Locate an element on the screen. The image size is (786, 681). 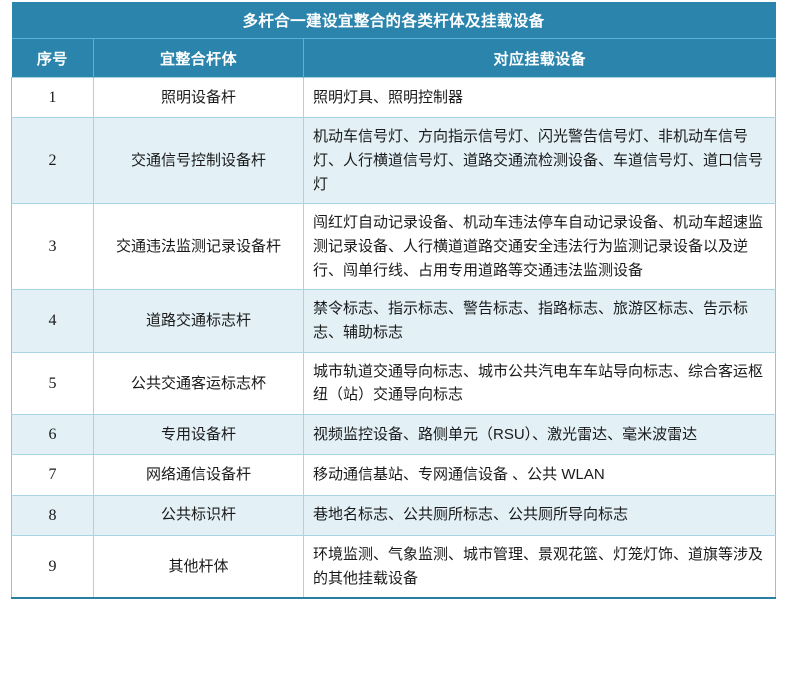
table-row: 7 网络通信设备杆 移动通信基站、专网通信设备 、公共 WLAN is located at coordinates (393, 475).